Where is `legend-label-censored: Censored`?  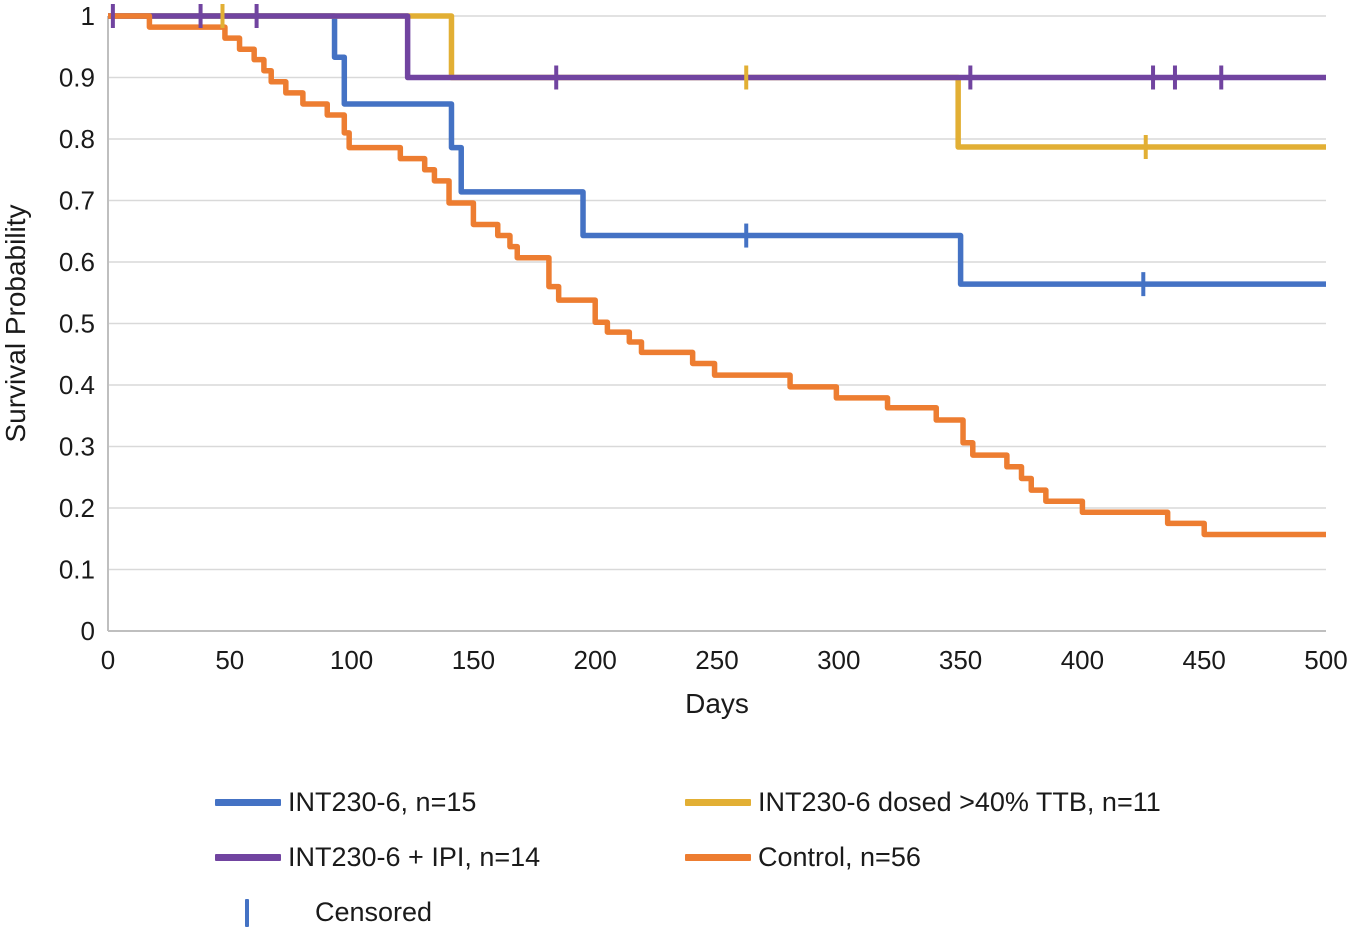 legend-label-censored: Censored is located at coordinates (374, 912).